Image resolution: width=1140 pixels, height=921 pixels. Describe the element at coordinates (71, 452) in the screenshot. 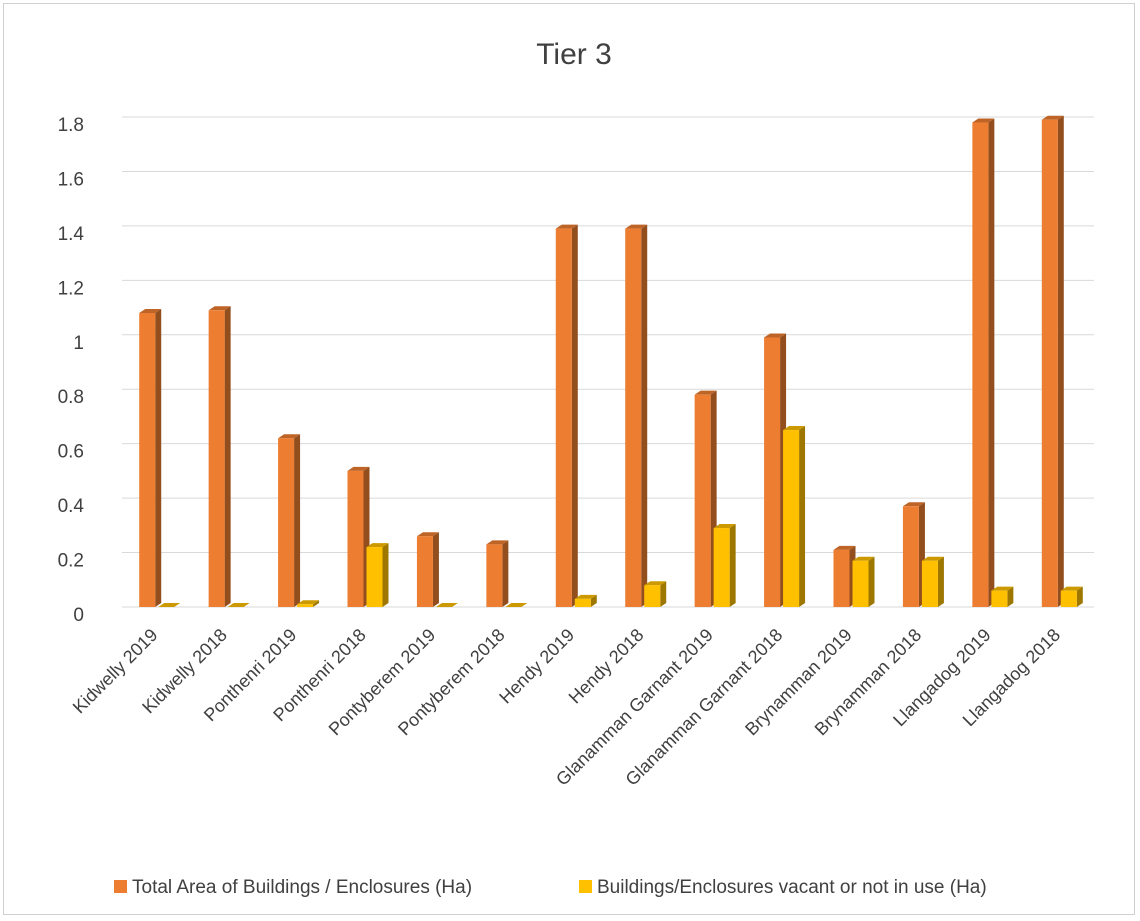

I see `y-tick-label: 0.6` at that location.